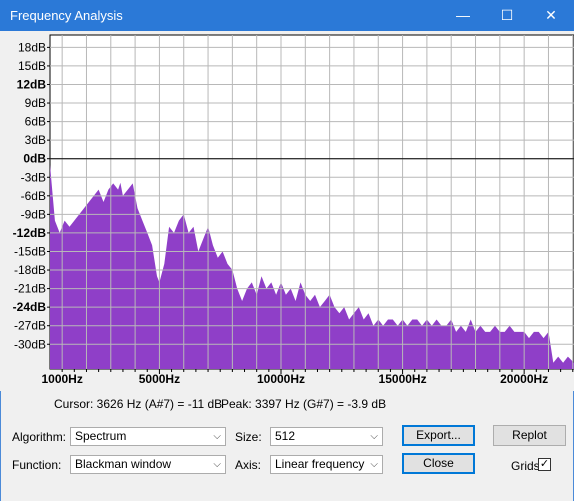 This screenshot has width=574, height=501. I want to click on y-tick-label: -9dB, so click(33, 214).